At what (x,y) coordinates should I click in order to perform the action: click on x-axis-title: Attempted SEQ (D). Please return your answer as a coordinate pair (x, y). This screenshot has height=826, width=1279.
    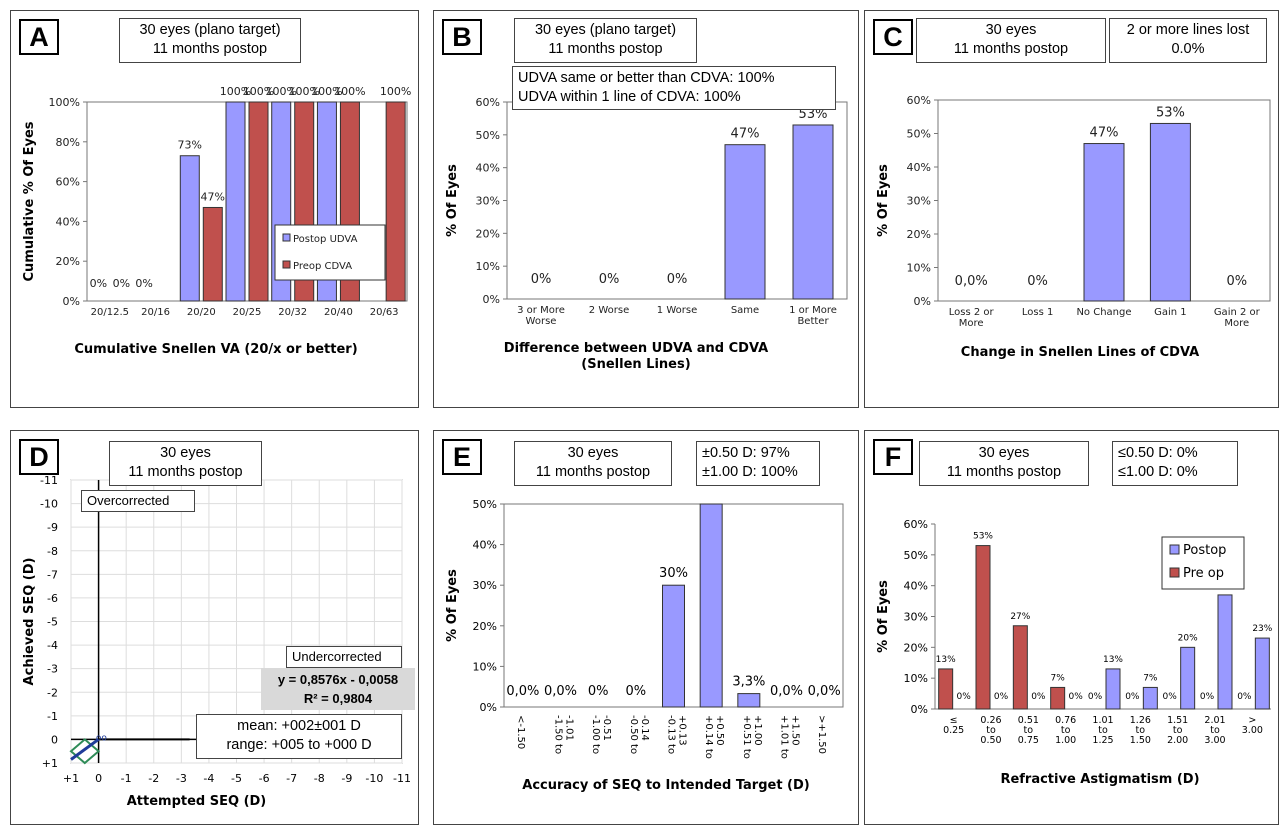
    Looking at the image, I should click on (197, 801).